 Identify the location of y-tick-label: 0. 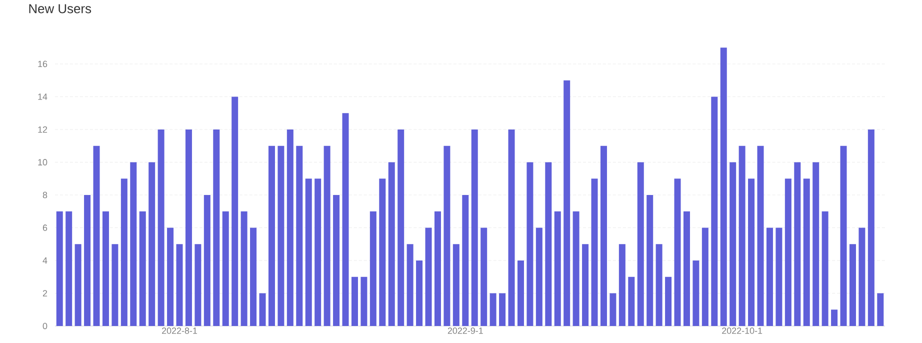
(45, 326).